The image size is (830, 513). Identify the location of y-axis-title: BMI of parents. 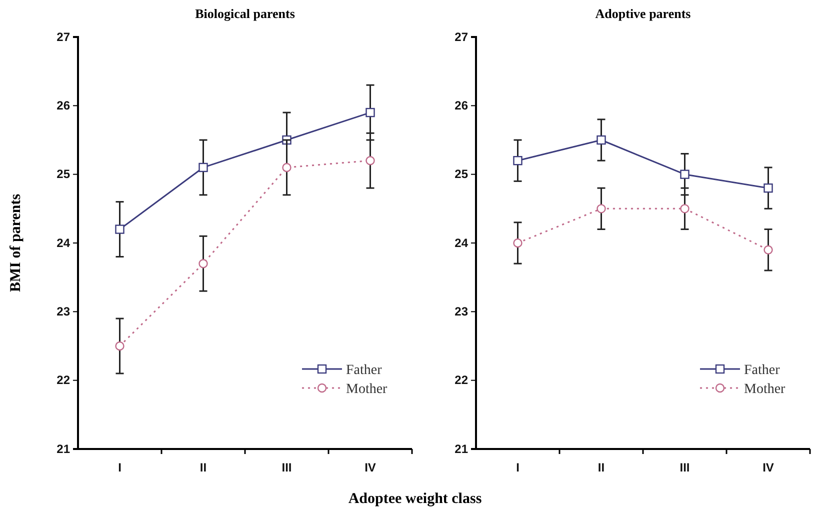
(16, 243).